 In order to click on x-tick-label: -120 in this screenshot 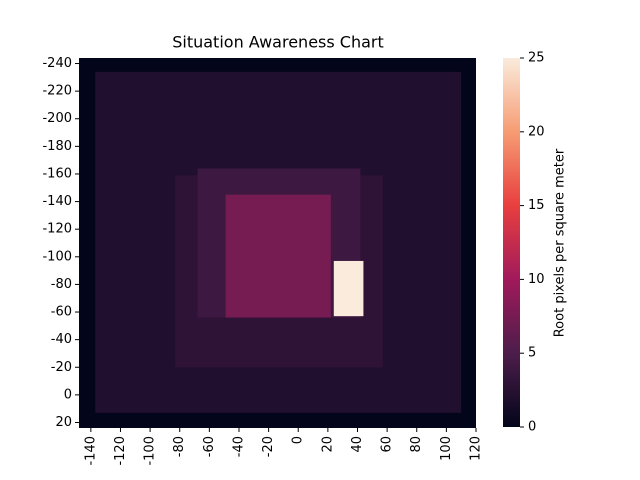, I will do `click(120, 451)`.